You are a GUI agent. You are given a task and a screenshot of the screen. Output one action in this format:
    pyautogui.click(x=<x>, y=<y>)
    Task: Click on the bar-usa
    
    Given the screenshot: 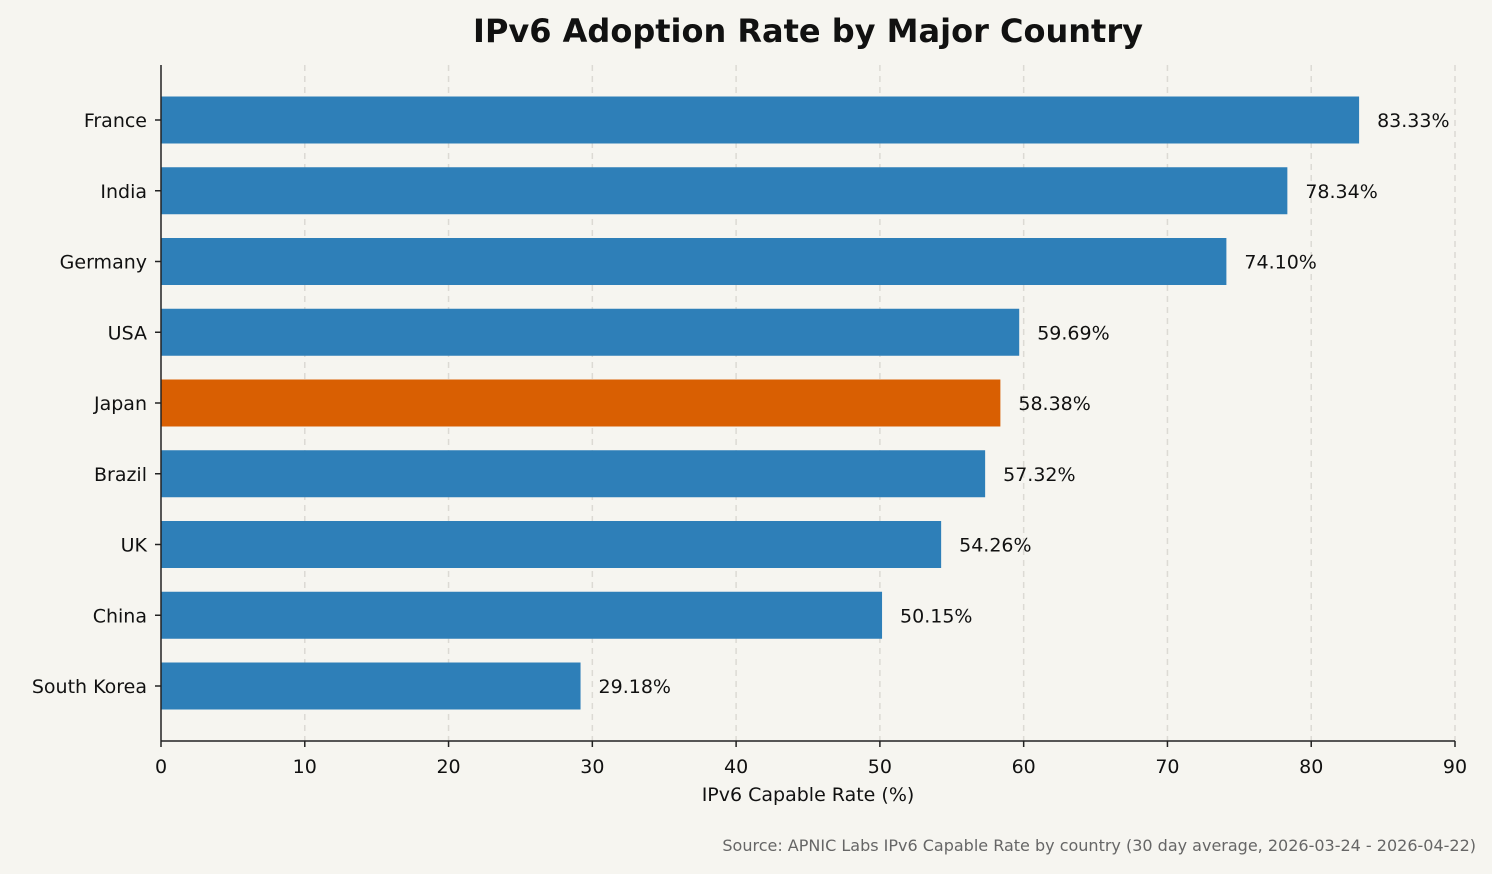 What is the action you would take?
    pyautogui.click(x=590, y=332)
    